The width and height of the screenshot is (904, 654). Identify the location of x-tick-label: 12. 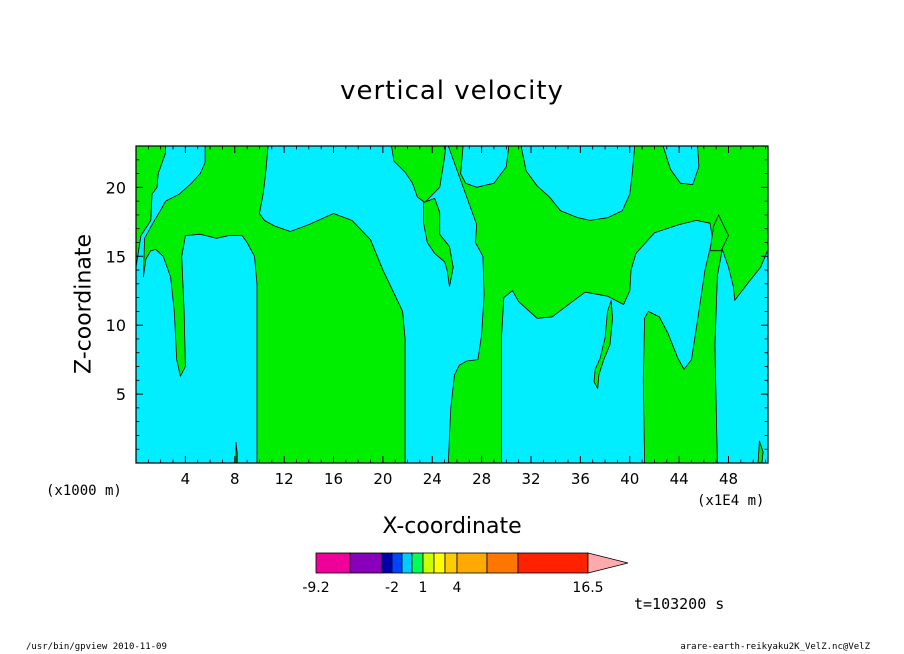
(284, 479).